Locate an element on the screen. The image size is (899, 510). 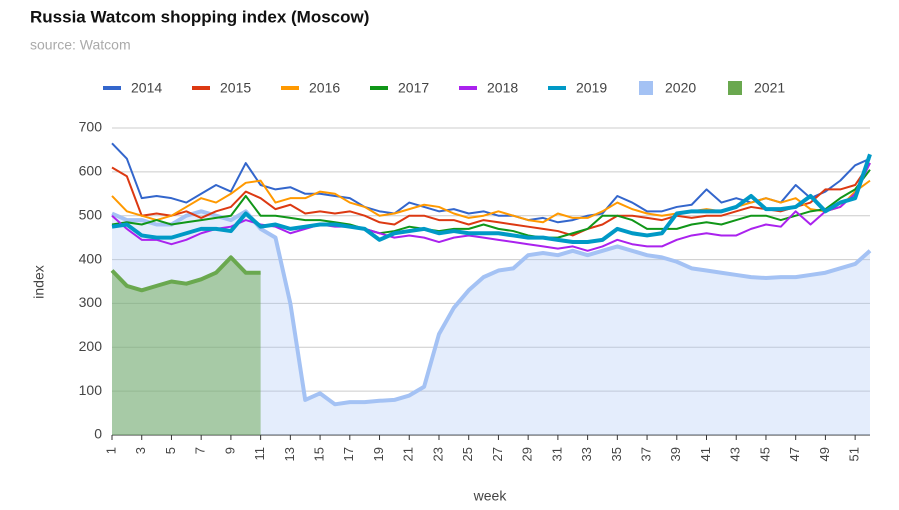
legend-label: 2016 is located at coordinates (324, 88).